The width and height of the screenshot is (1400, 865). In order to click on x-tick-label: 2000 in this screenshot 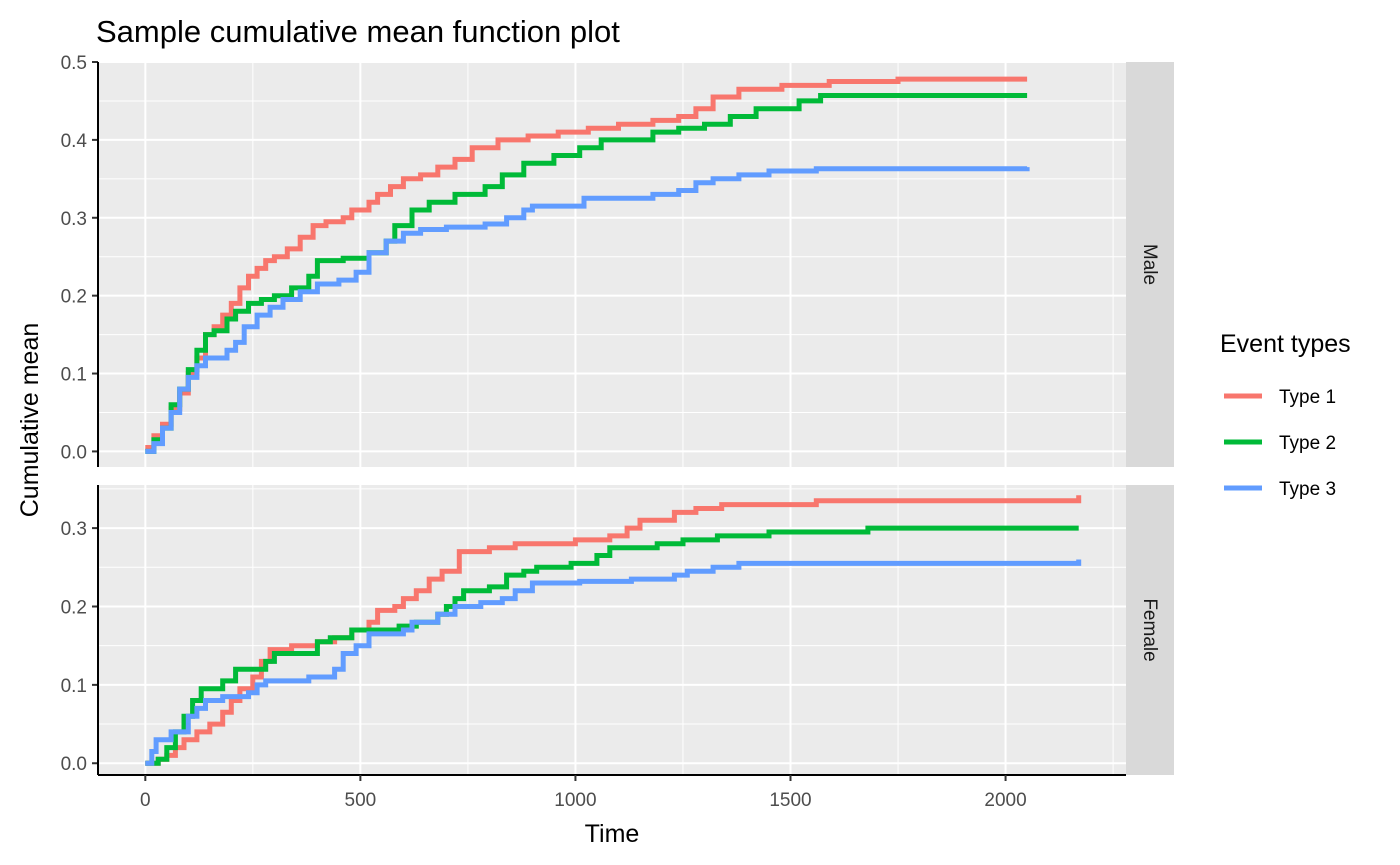, I will do `click(1005, 800)`.